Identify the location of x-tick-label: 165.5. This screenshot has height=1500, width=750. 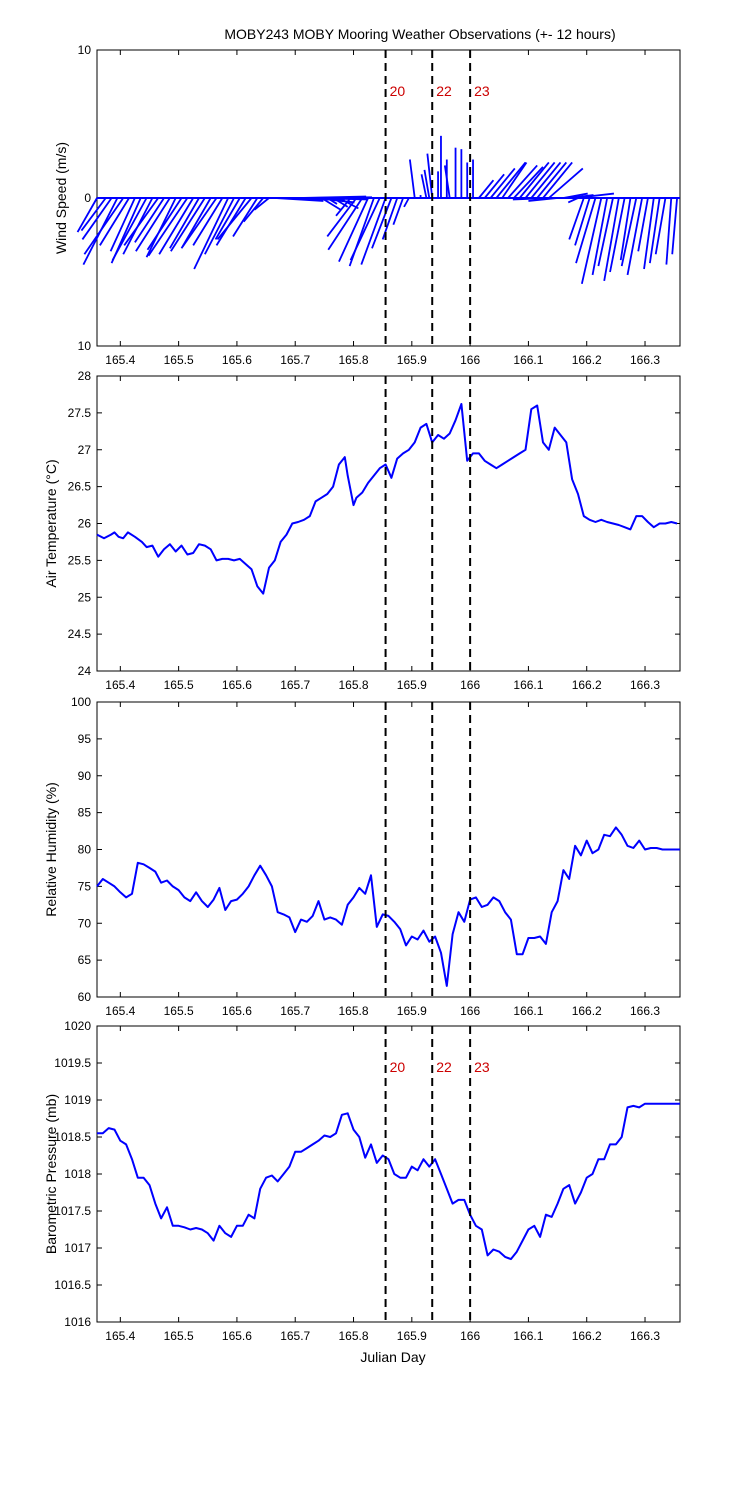
(179, 1336).